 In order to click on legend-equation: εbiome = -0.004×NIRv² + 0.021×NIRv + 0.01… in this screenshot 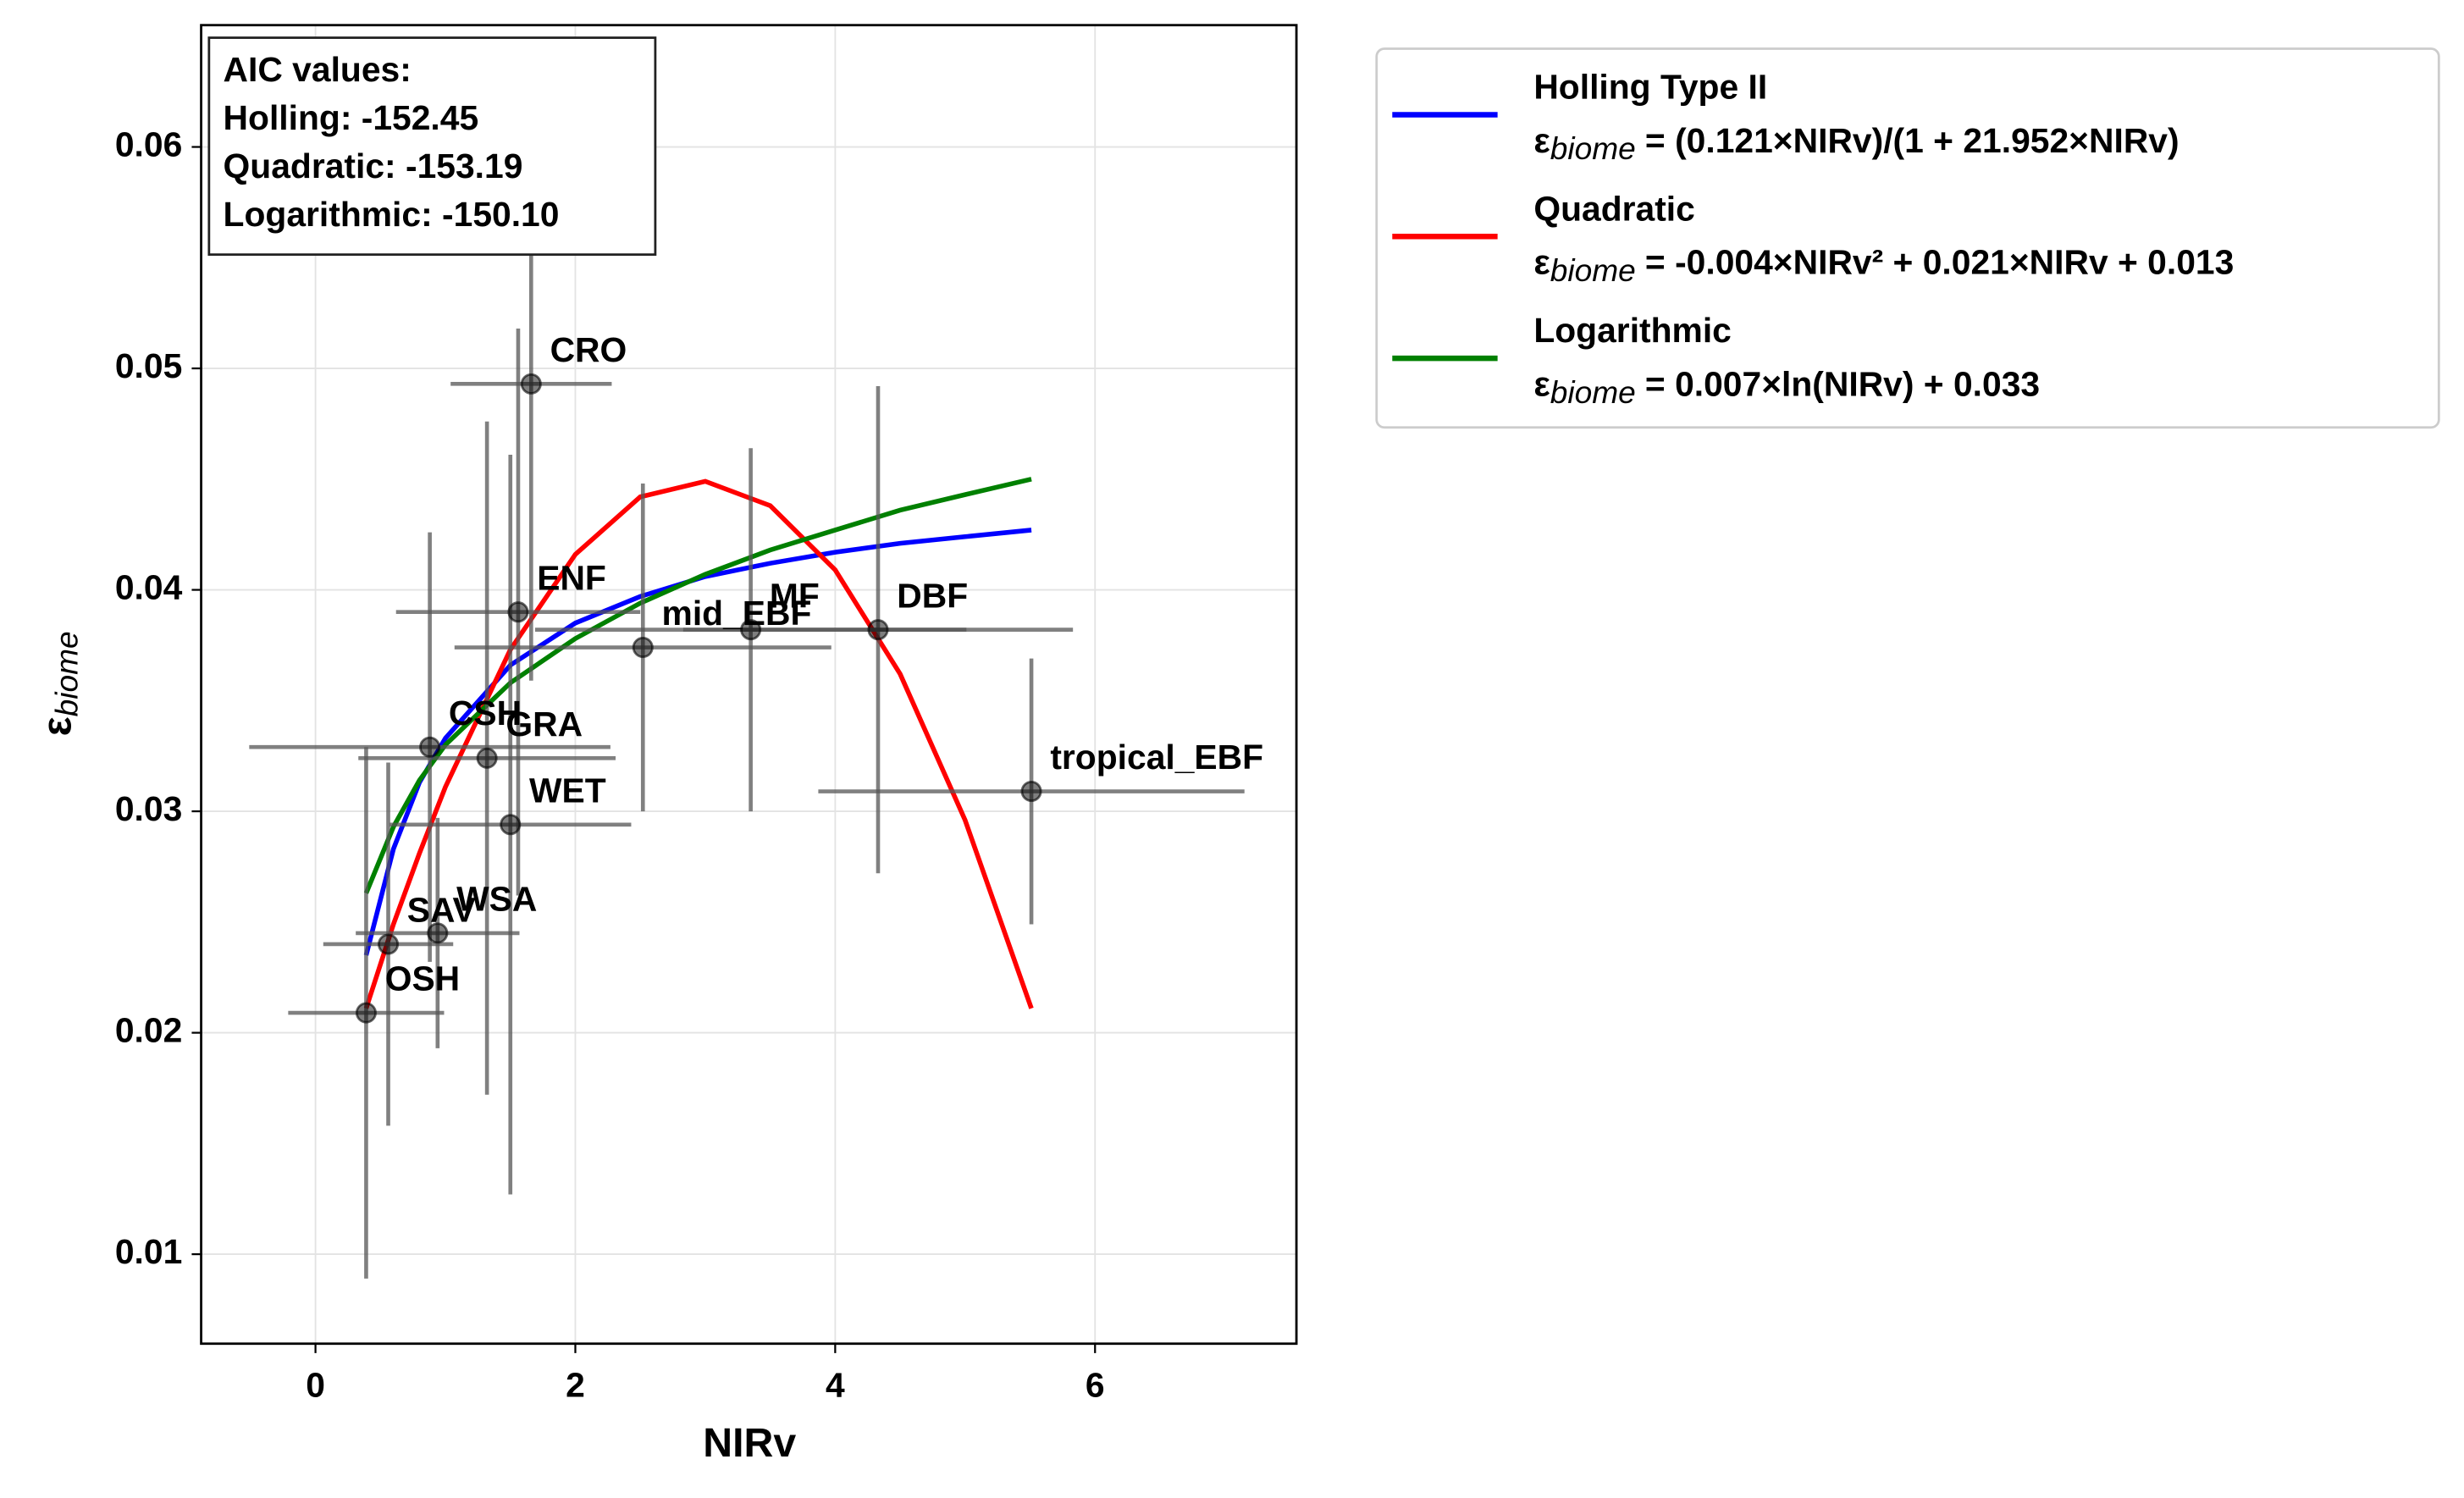, I will do `click(1883, 264)`.